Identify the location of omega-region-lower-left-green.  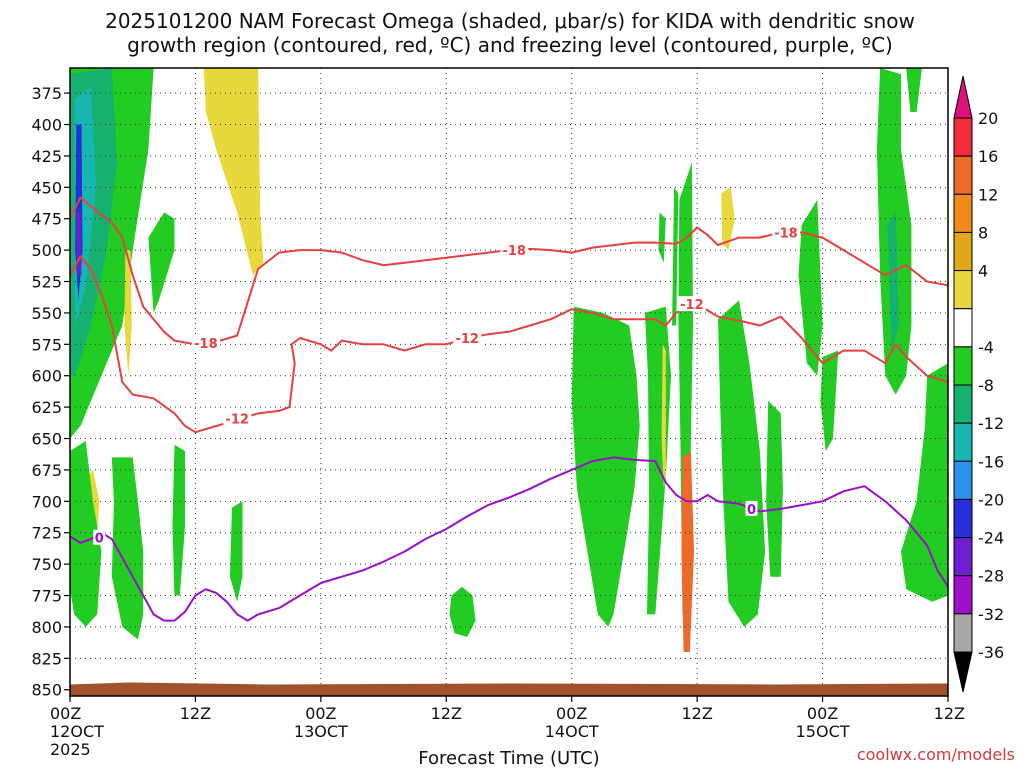
(86, 534).